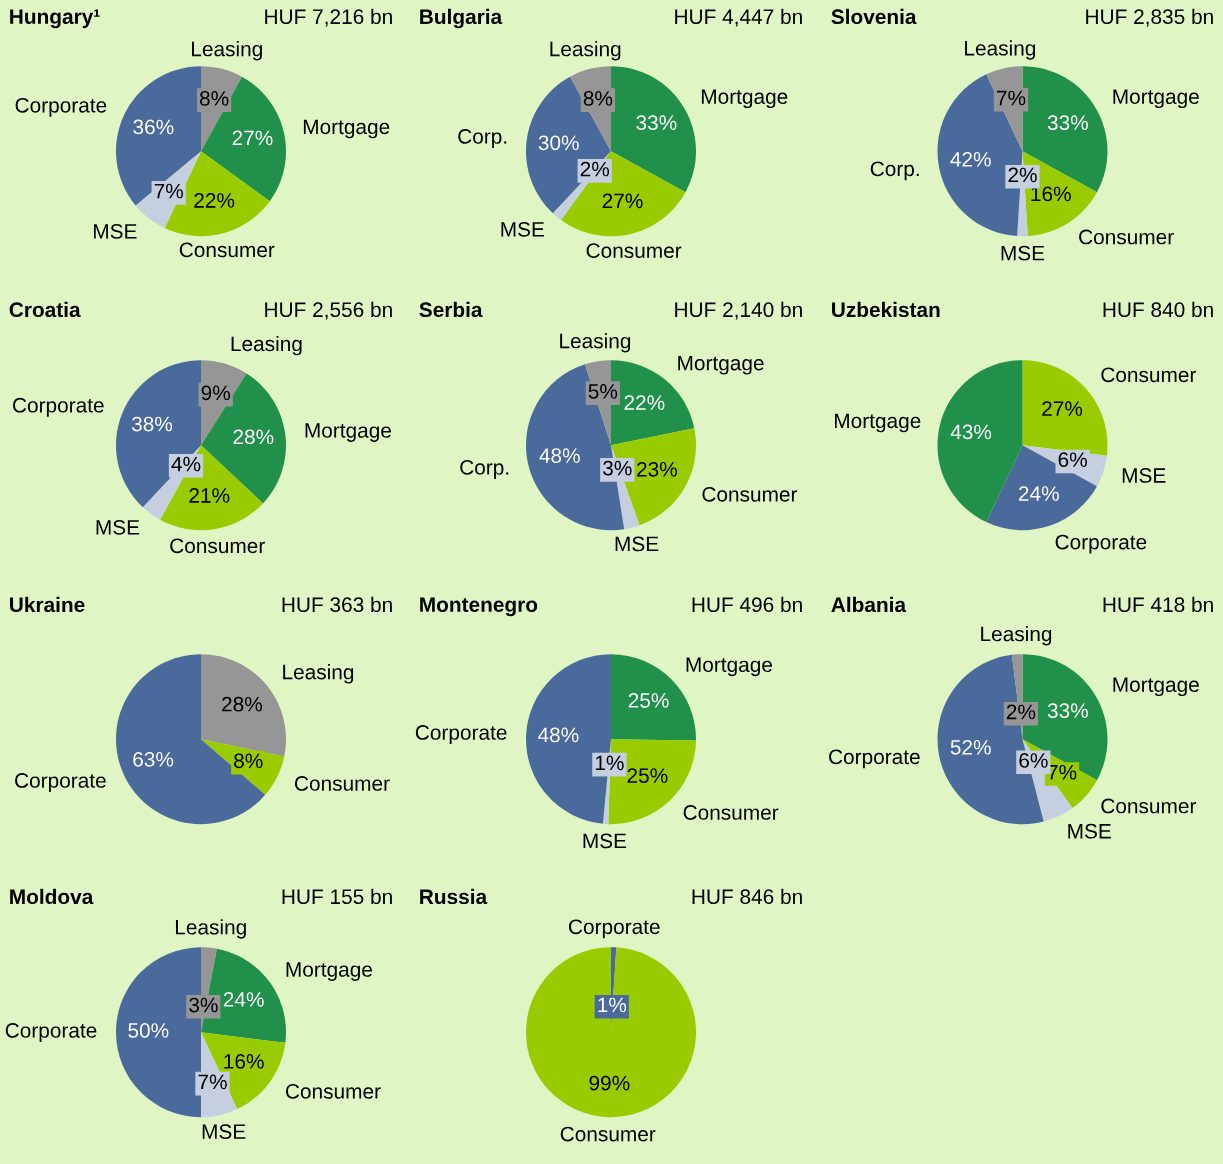  What do you see at coordinates (337, 604) in the screenshot?
I see `chart-subtitle: HUF 363 bn` at bounding box center [337, 604].